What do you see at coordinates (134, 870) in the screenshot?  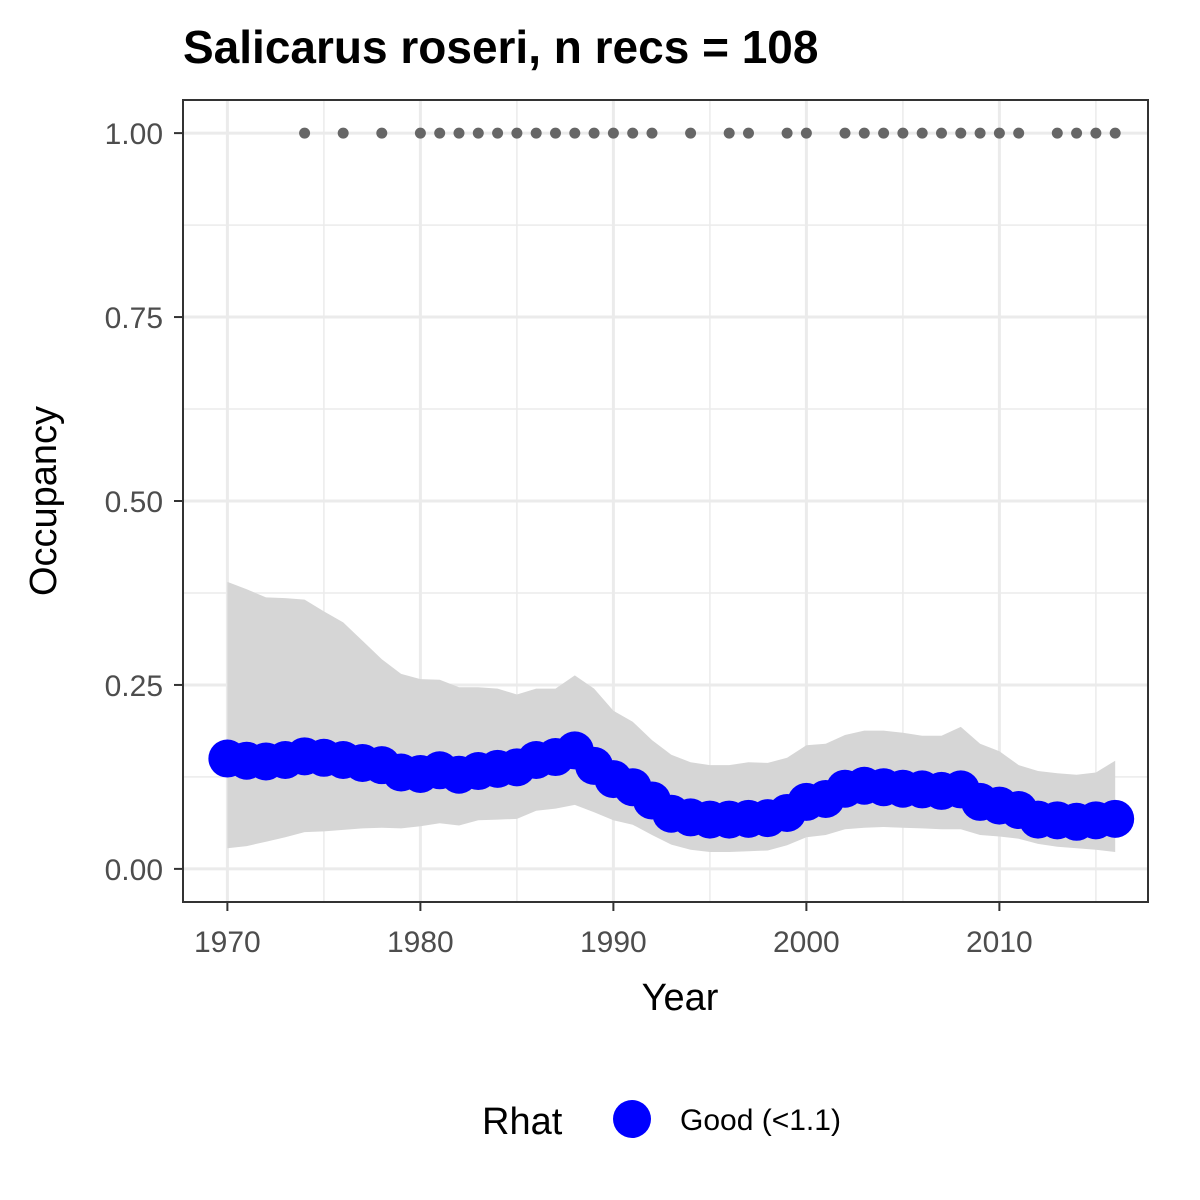 I see `y-tick-label: 0.00` at bounding box center [134, 870].